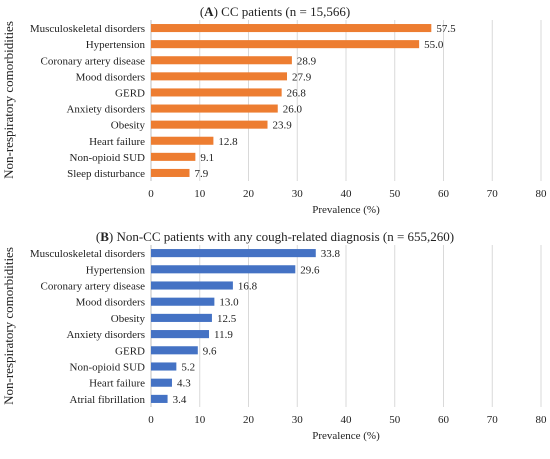  What do you see at coordinates (223, 335) in the screenshot?
I see `panel-b-value-label: 11.9` at bounding box center [223, 335].